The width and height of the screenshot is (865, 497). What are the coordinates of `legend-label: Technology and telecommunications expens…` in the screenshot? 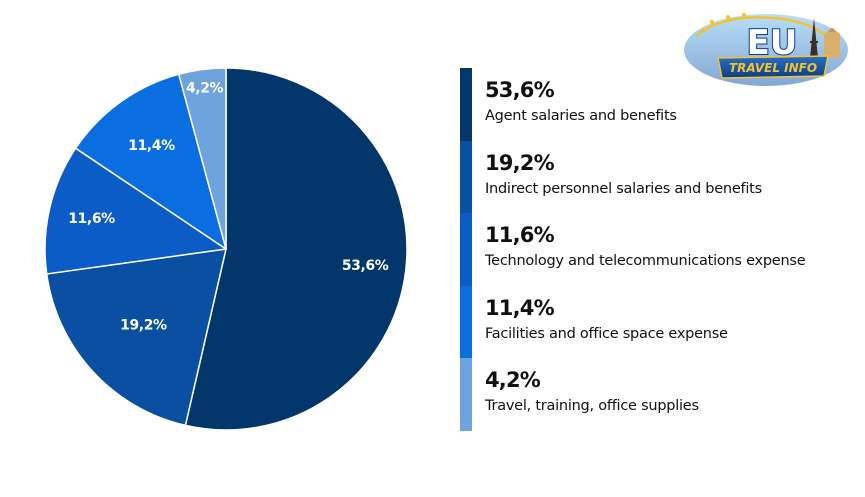 It's located at (645, 261).